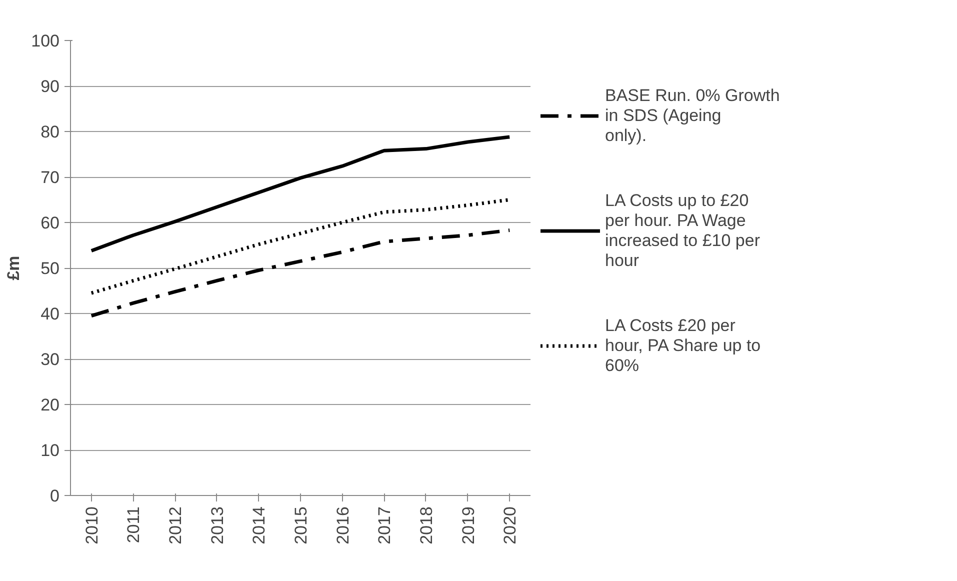 The width and height of the screenshot is (957, 581). Describe the element at coordinates (259, 525) in the screenshot. I see `x-tick-label: 2014` at that location.